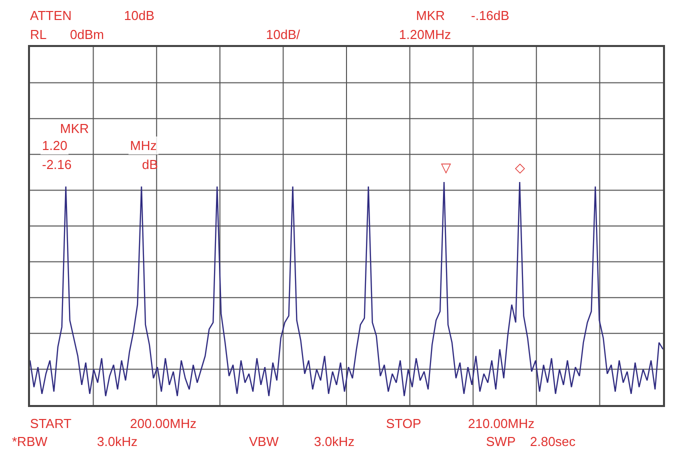  I want to click on text: RL, so click(38, 34).